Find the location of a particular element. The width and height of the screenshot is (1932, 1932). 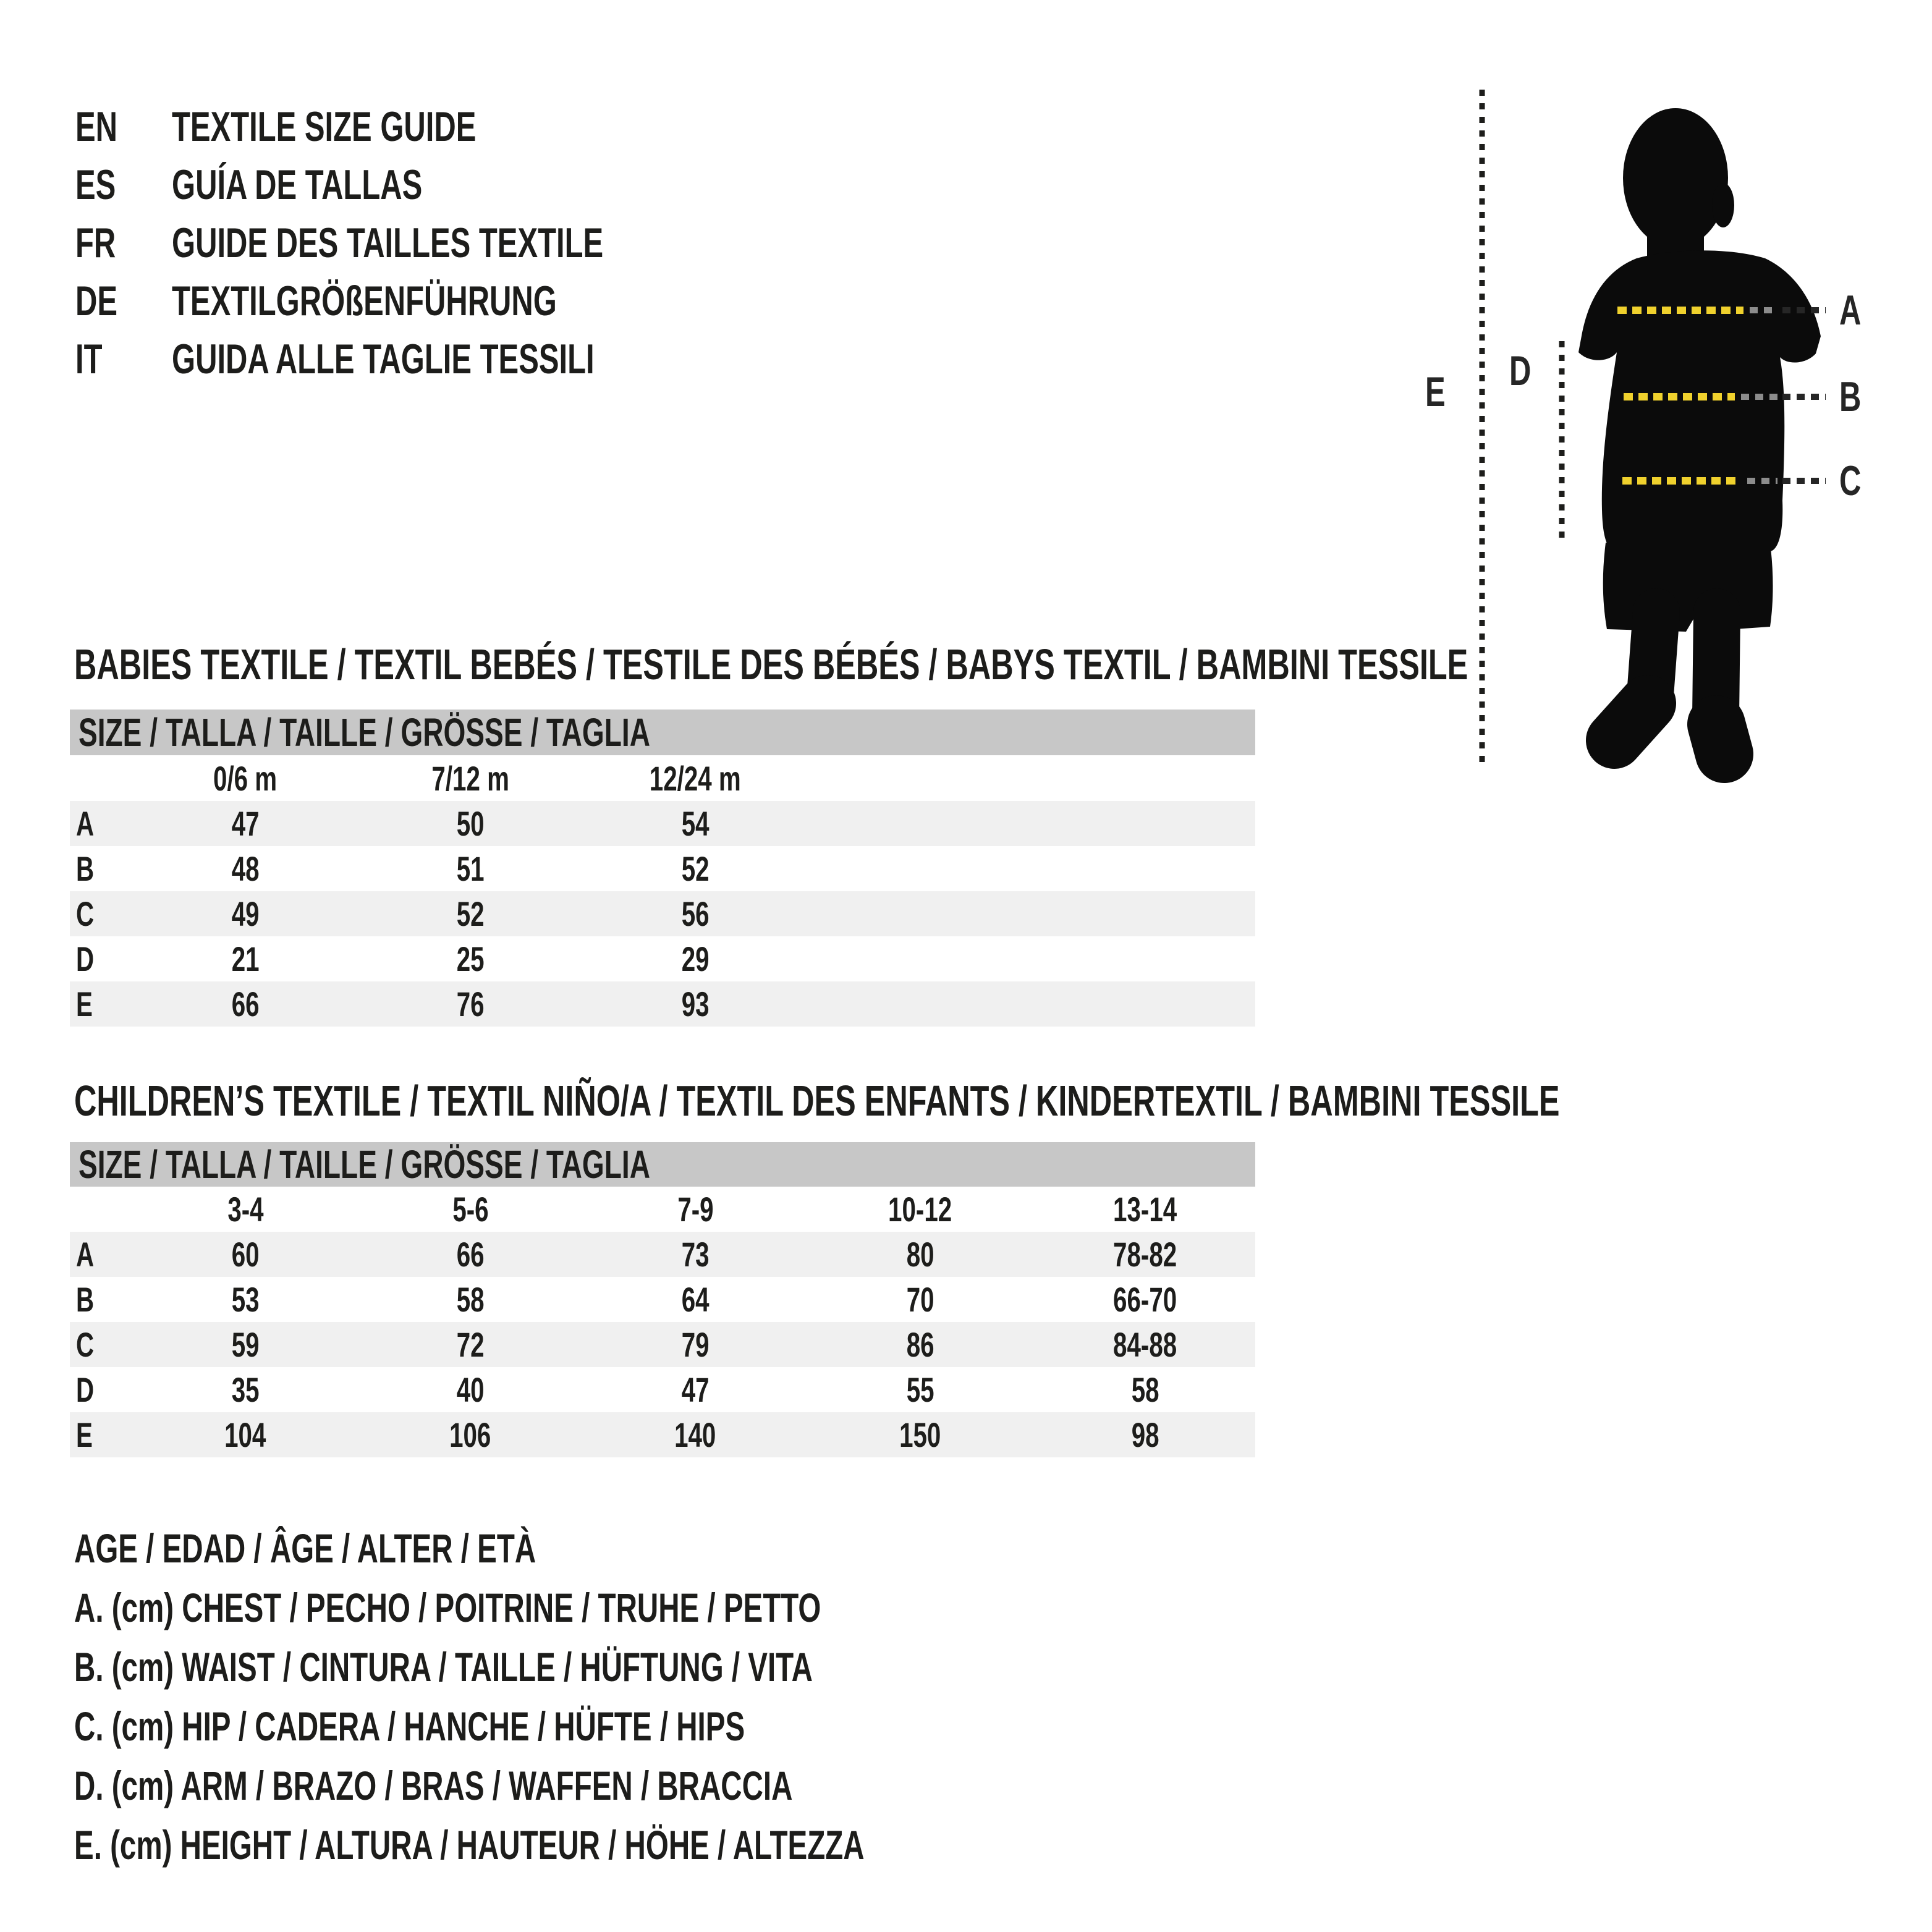

figure-label-height-e: E is located at coordinates (1435, 391).